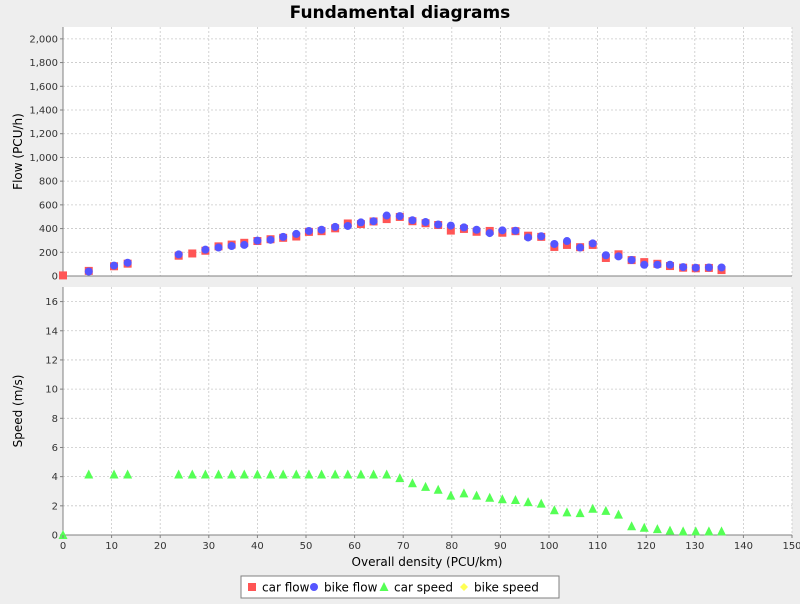  I want to click on y-axis-label: Speed (m/s), so click(18, 411).